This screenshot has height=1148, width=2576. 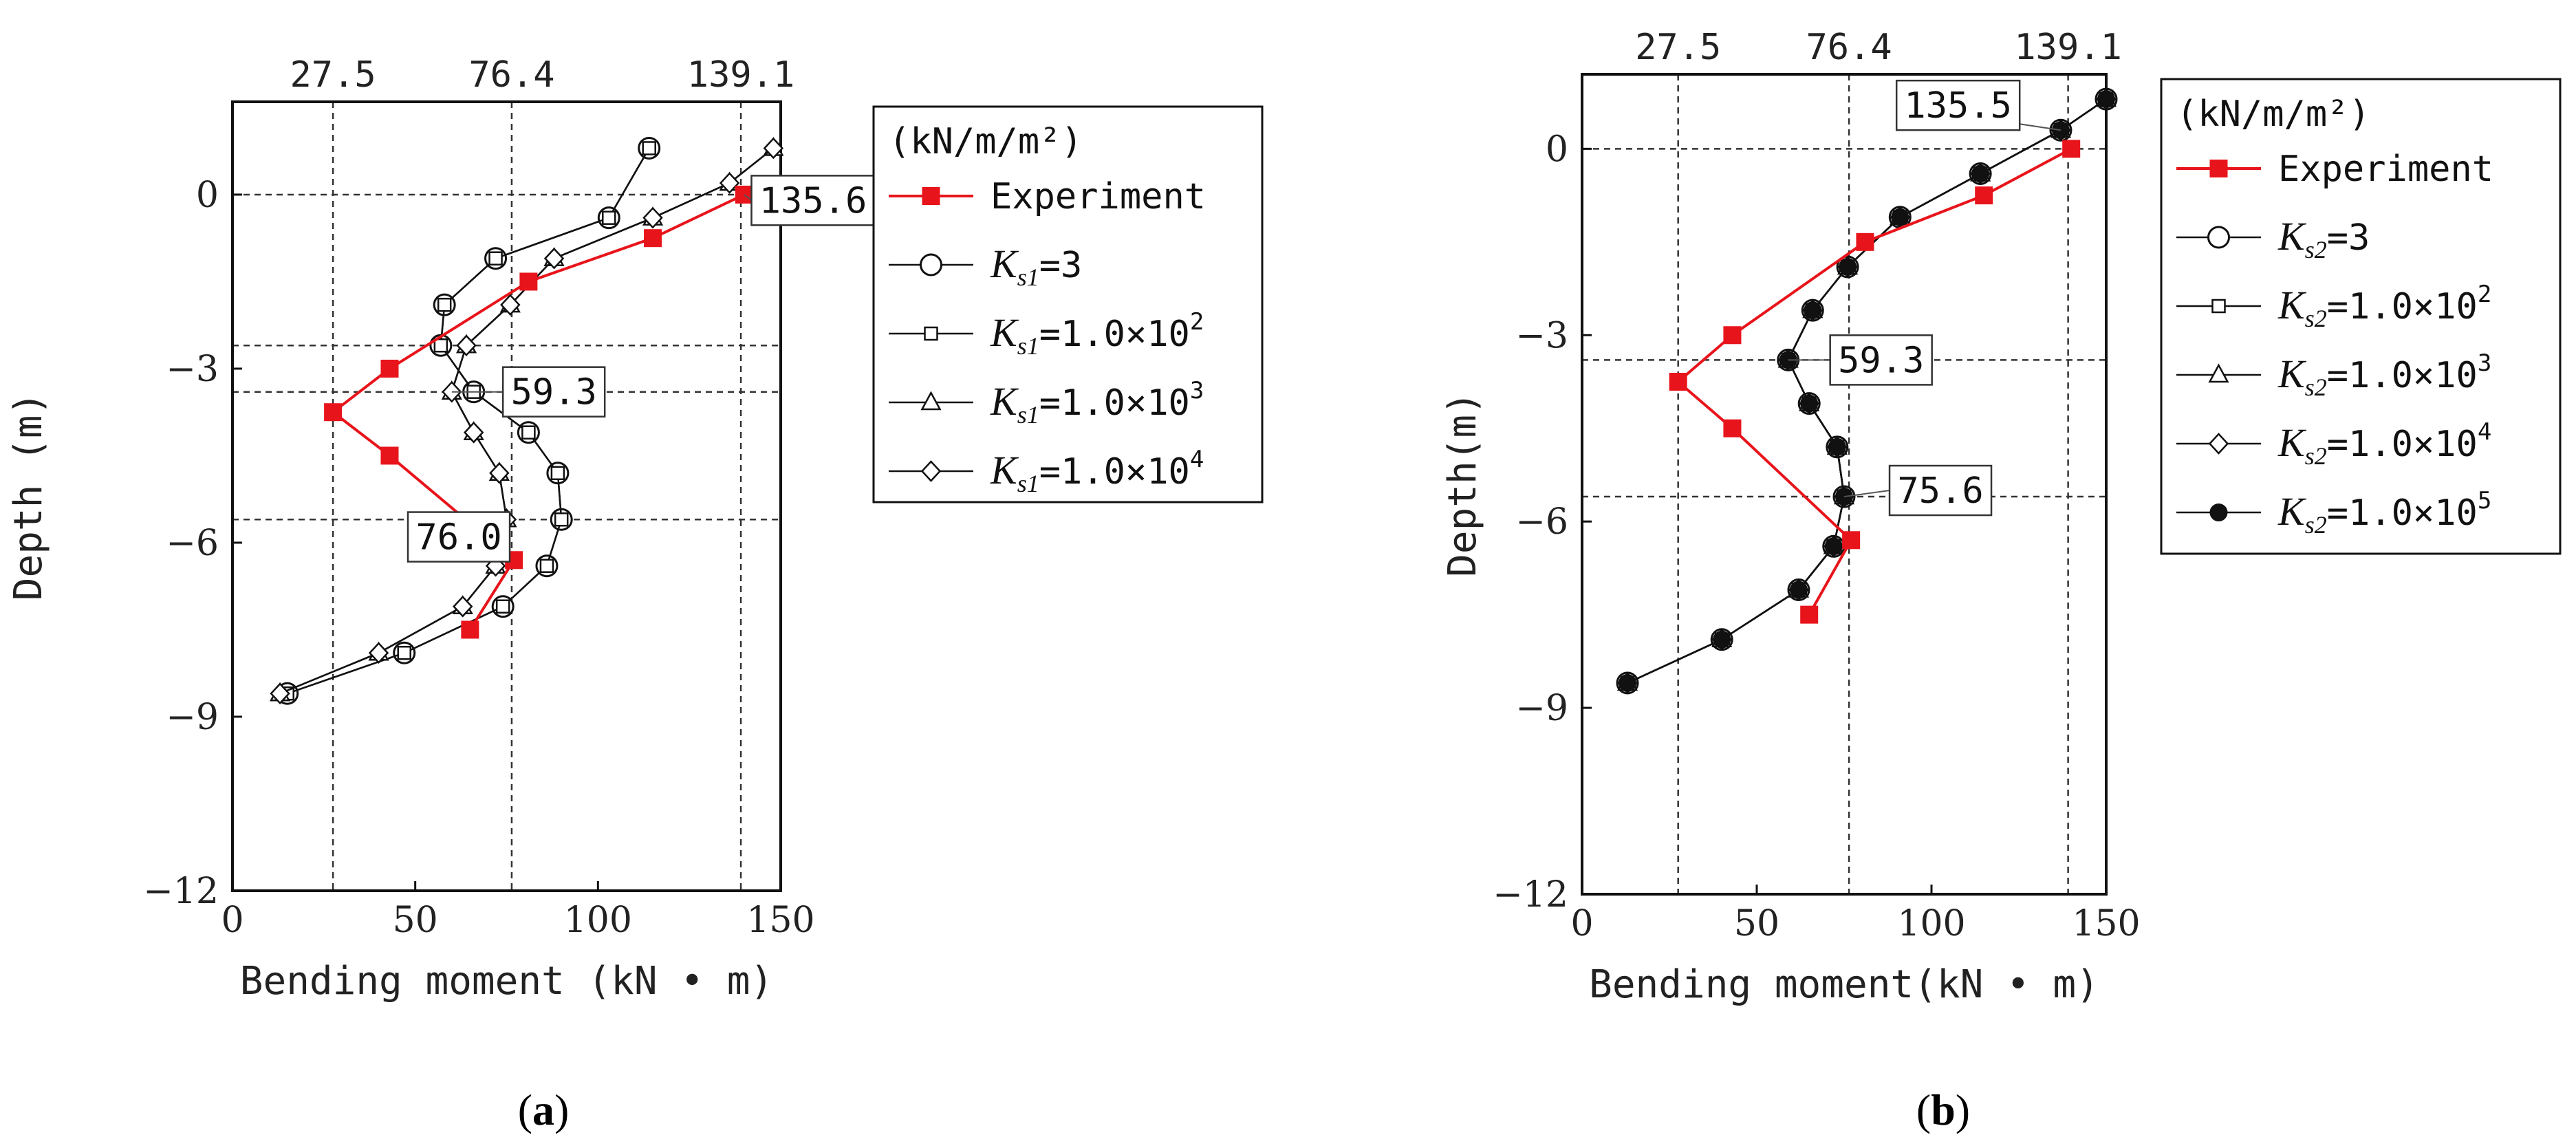 I want to click on legend-label-3: Ks1=1.0×103, so click(x=1097, y=403).